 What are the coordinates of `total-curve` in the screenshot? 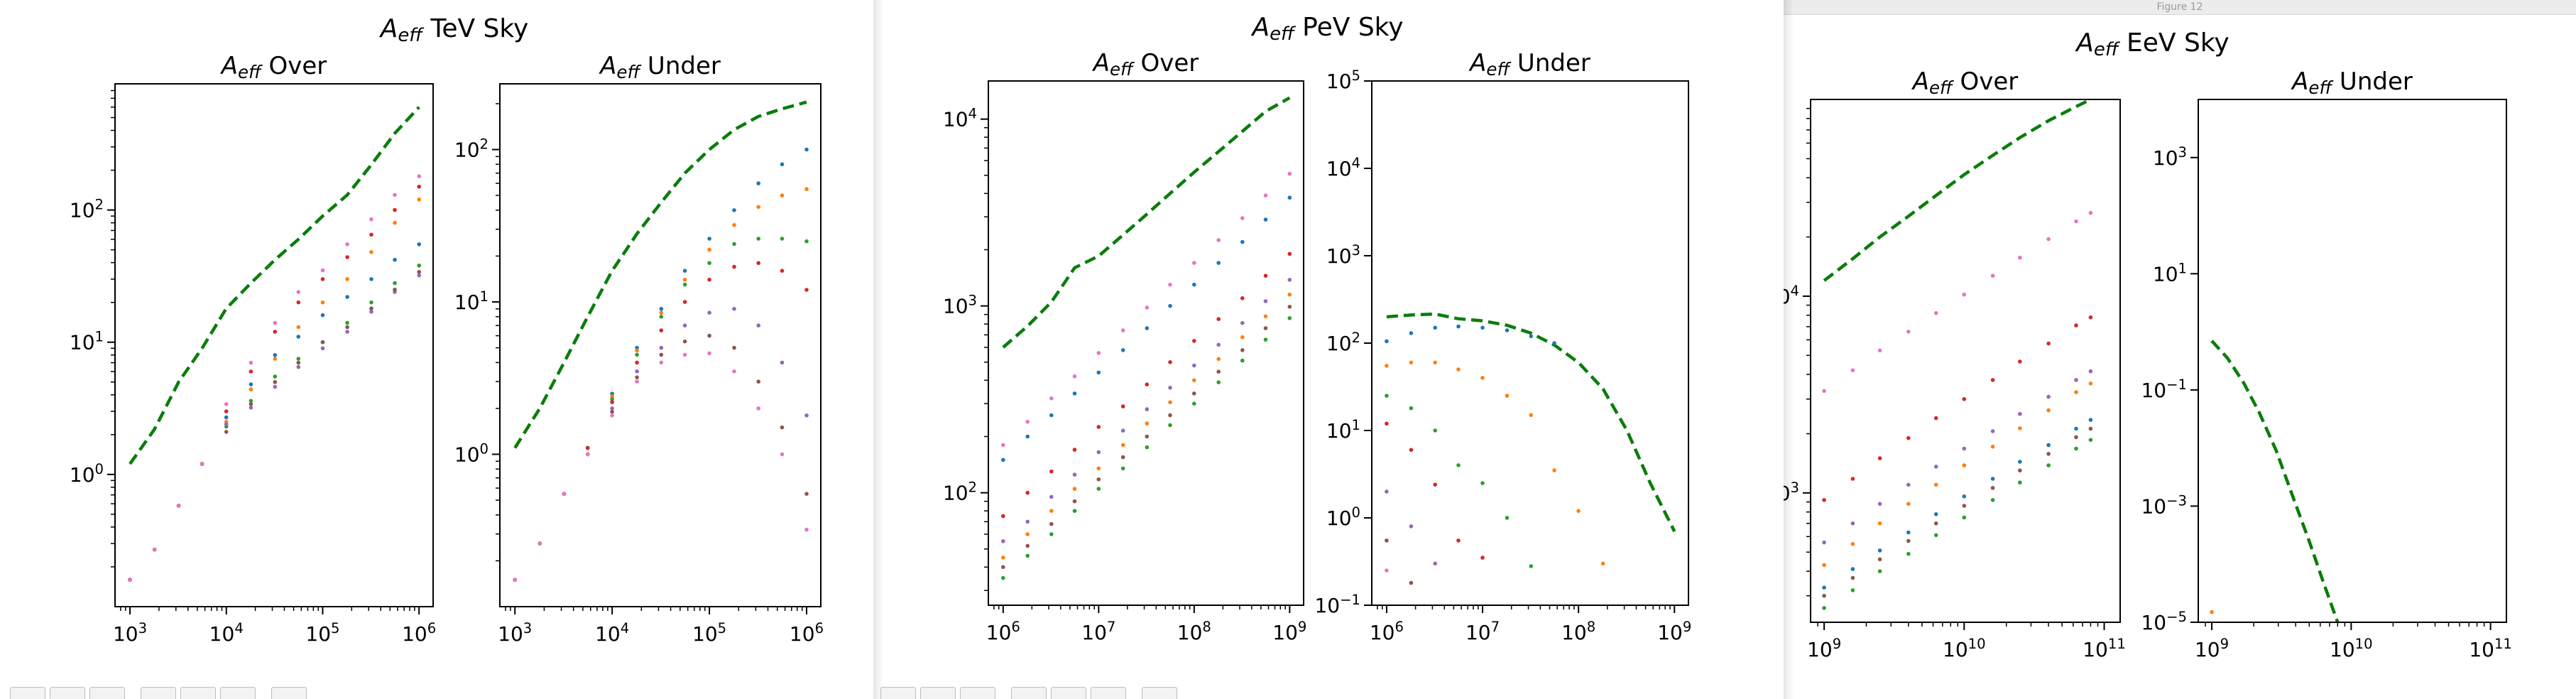 It's located at (2275, 481).